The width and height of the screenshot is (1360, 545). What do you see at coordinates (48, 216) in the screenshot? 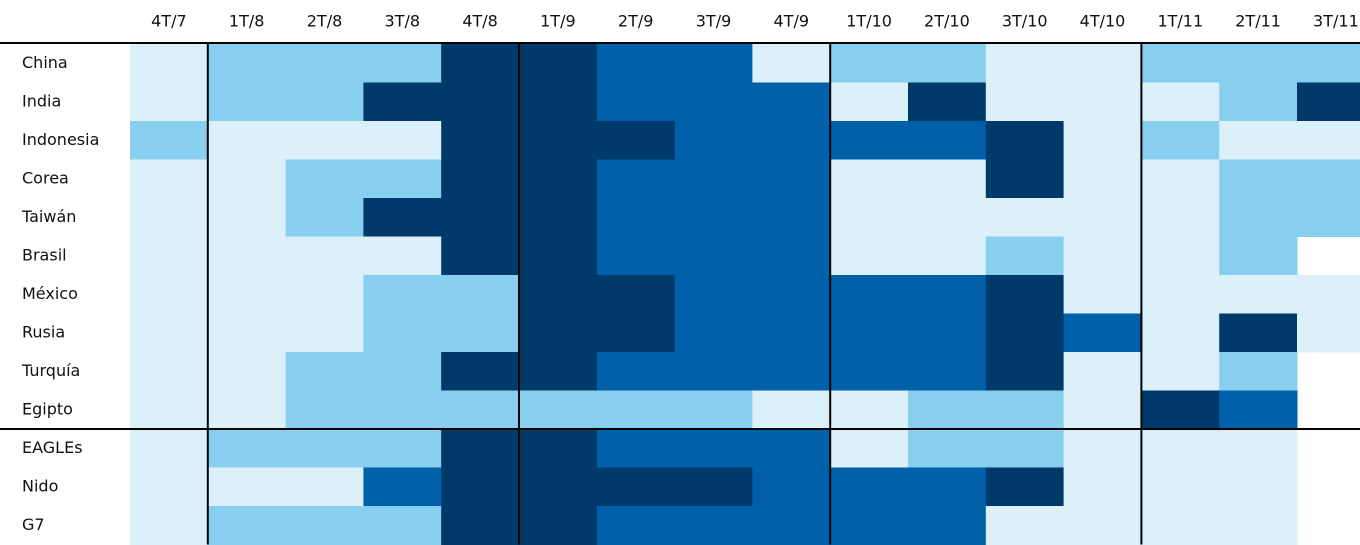
I see `row-label: Taiwán` at bounding box center [48, 216].